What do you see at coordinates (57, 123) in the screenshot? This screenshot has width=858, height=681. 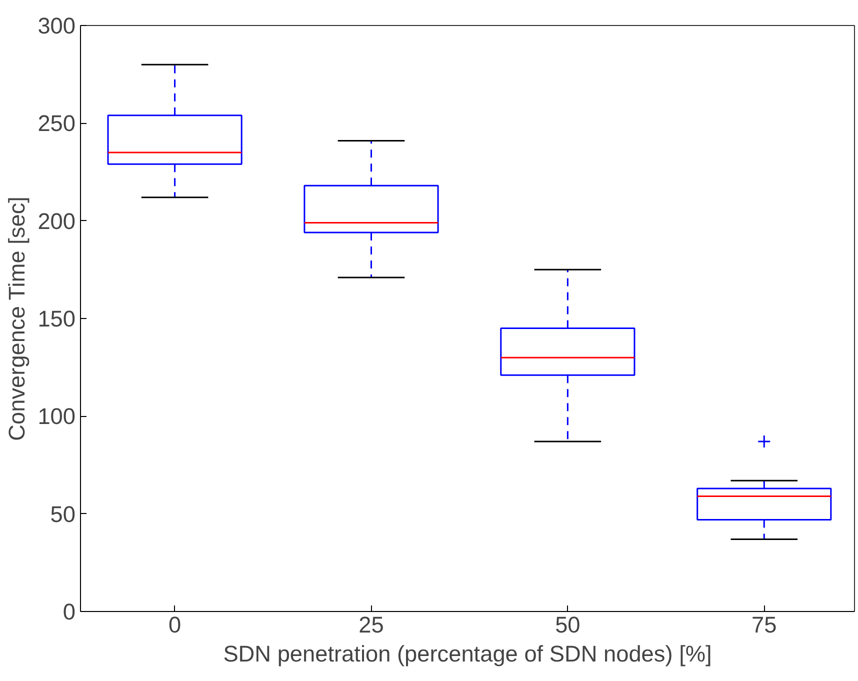 I see `y-tick-label: 250` at bounding box center [57, 123].